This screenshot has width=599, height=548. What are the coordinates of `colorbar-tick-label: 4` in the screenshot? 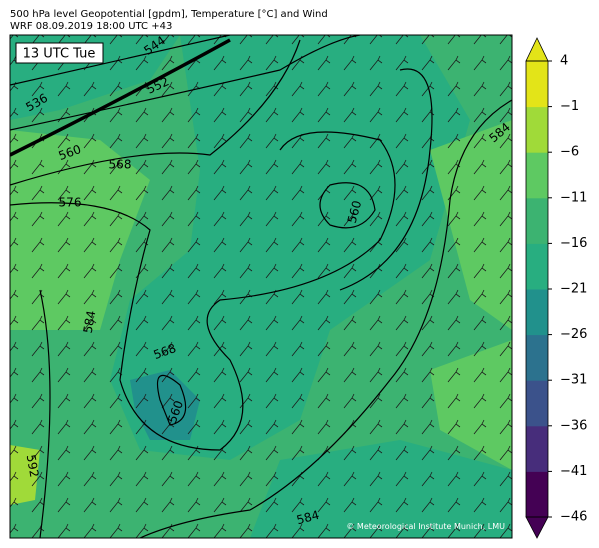 It's located at (564, 61).